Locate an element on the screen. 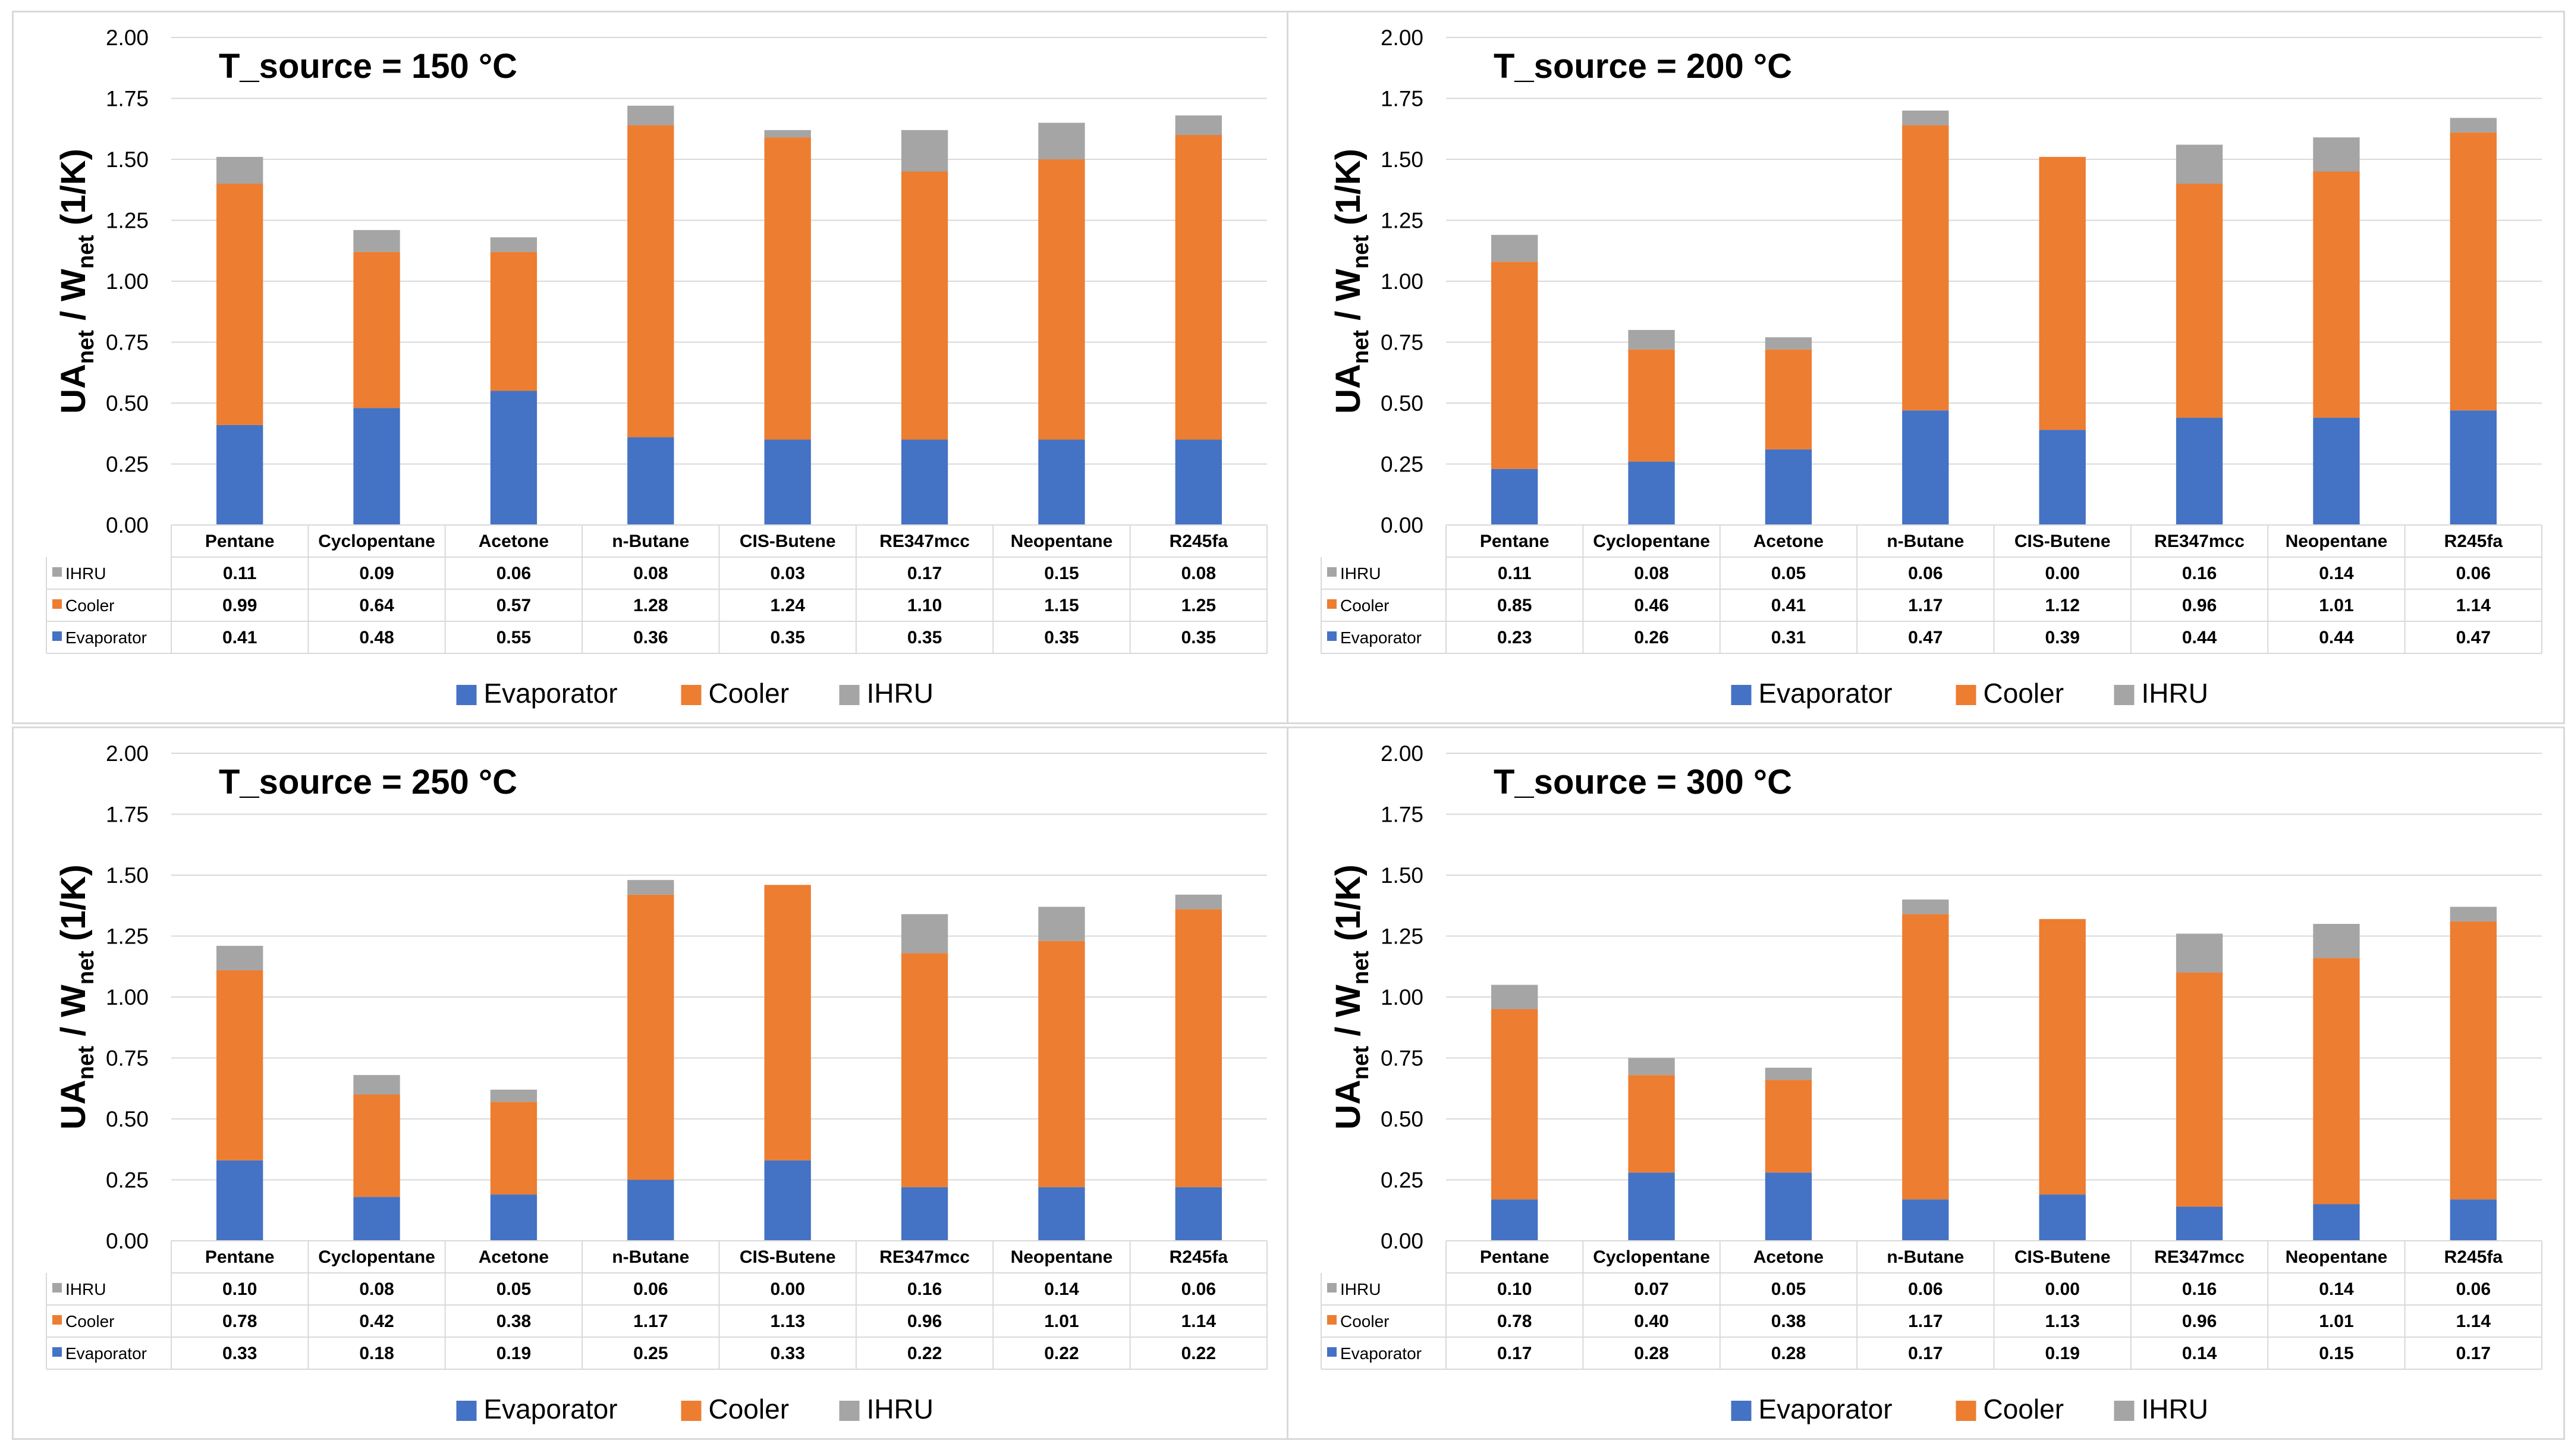  table-cell: 0.17 is located at coordinates (1925, 1353).